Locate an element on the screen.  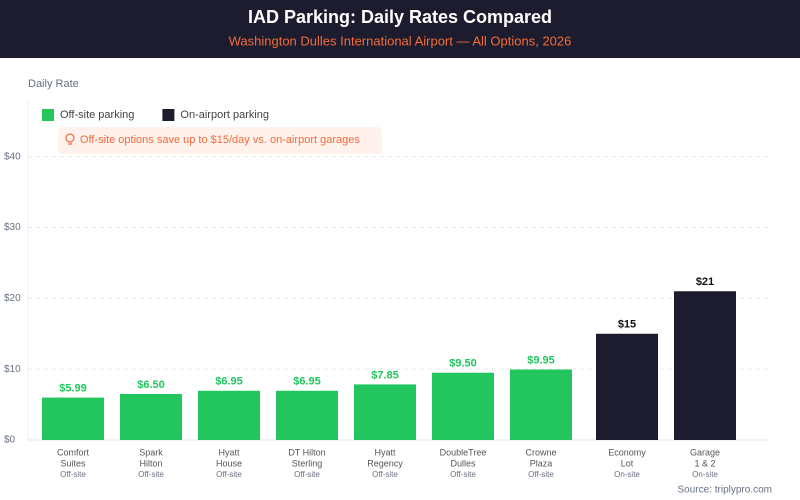
chart-title: IAD Parking: Daily Rates Compared is located at coordinates (400, 17).